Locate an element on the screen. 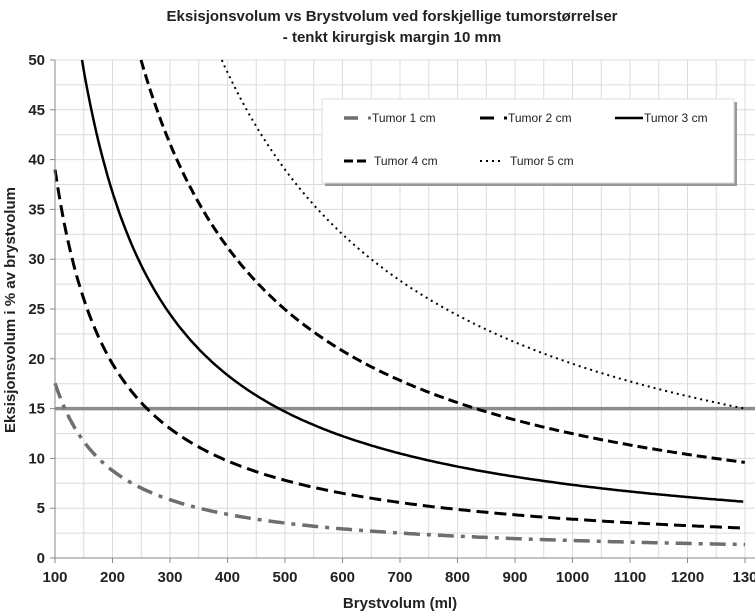 The height and width of the screenshot is (615, 755). legend-label-tumor-2cm: Tumor 2 cm is located at coordinates (540, 118).